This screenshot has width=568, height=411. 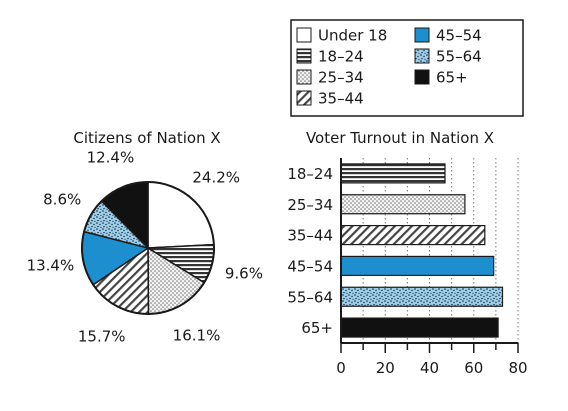 What do you see at coordinates (389, 67) in the screenshot?
I see `legend-items: Under 18 18–24 25–34 35–44 45–54 55–64 65+` at bounding box center [389, 67].